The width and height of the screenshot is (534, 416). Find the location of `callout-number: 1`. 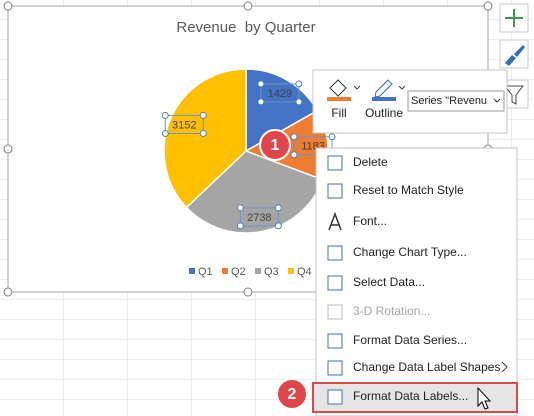

callout-number: 1 is located at coordinates (275, 145).